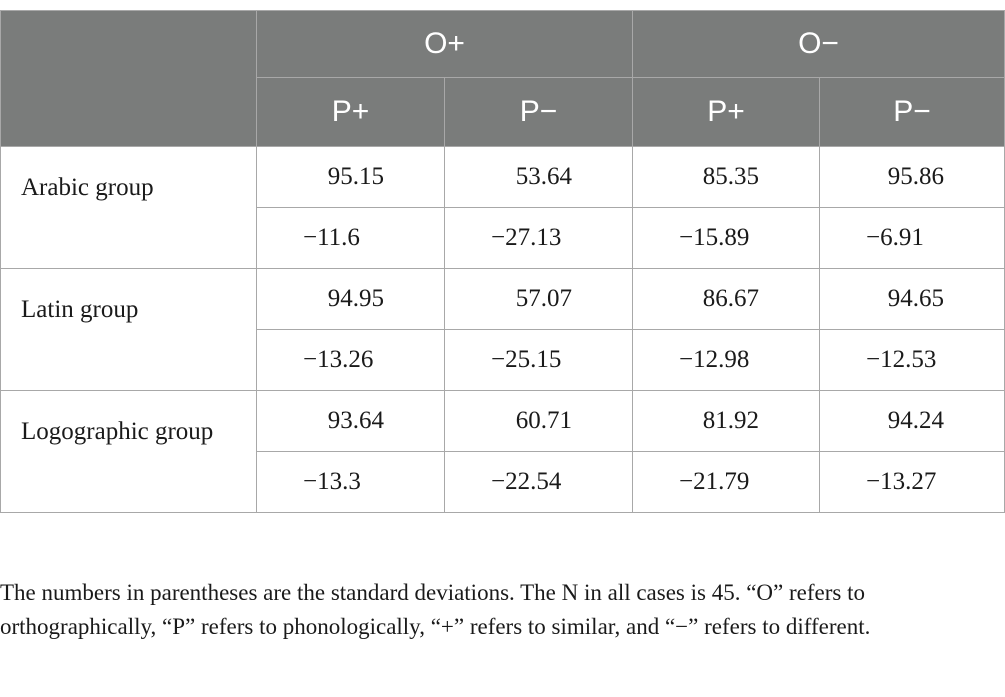 The width and height of the screenshot is (1005, 697). I want to click on mean-cell: 86.67, so click(726, 299).